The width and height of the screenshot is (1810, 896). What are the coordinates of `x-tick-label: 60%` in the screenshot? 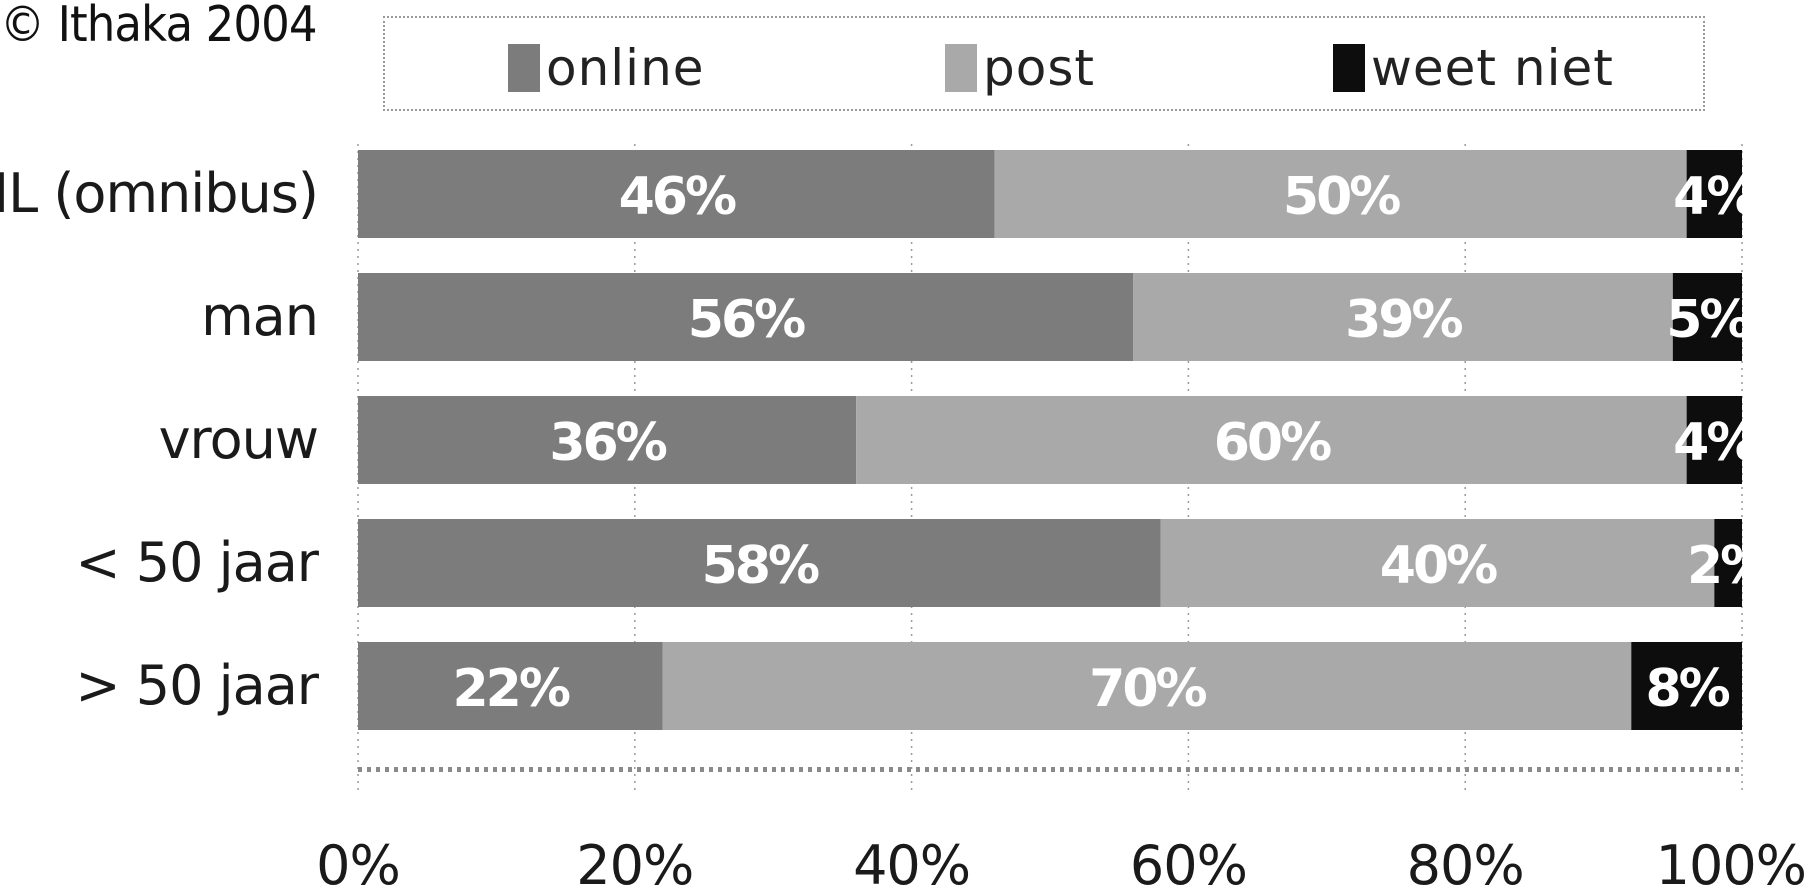 It's located at (1188, 865).